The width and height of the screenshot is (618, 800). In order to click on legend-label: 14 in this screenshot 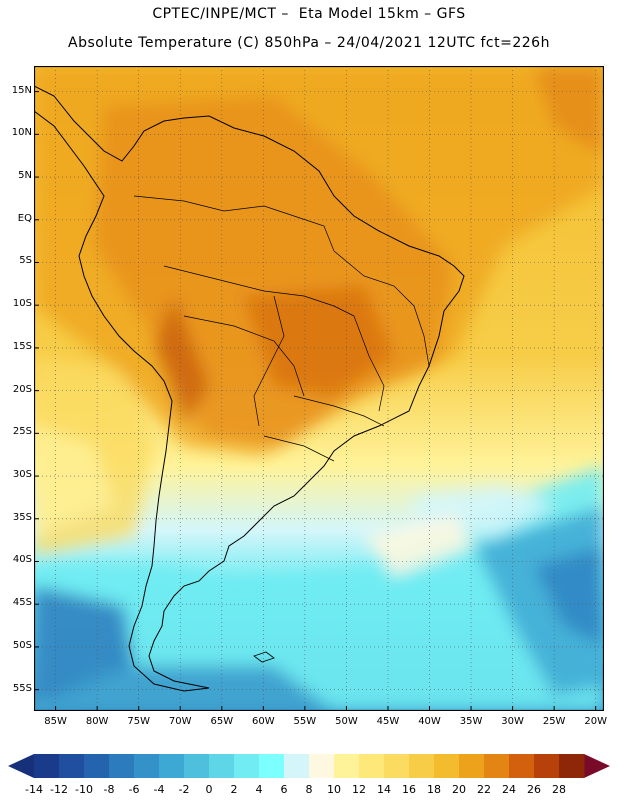, I will do `click(384, 789)`.